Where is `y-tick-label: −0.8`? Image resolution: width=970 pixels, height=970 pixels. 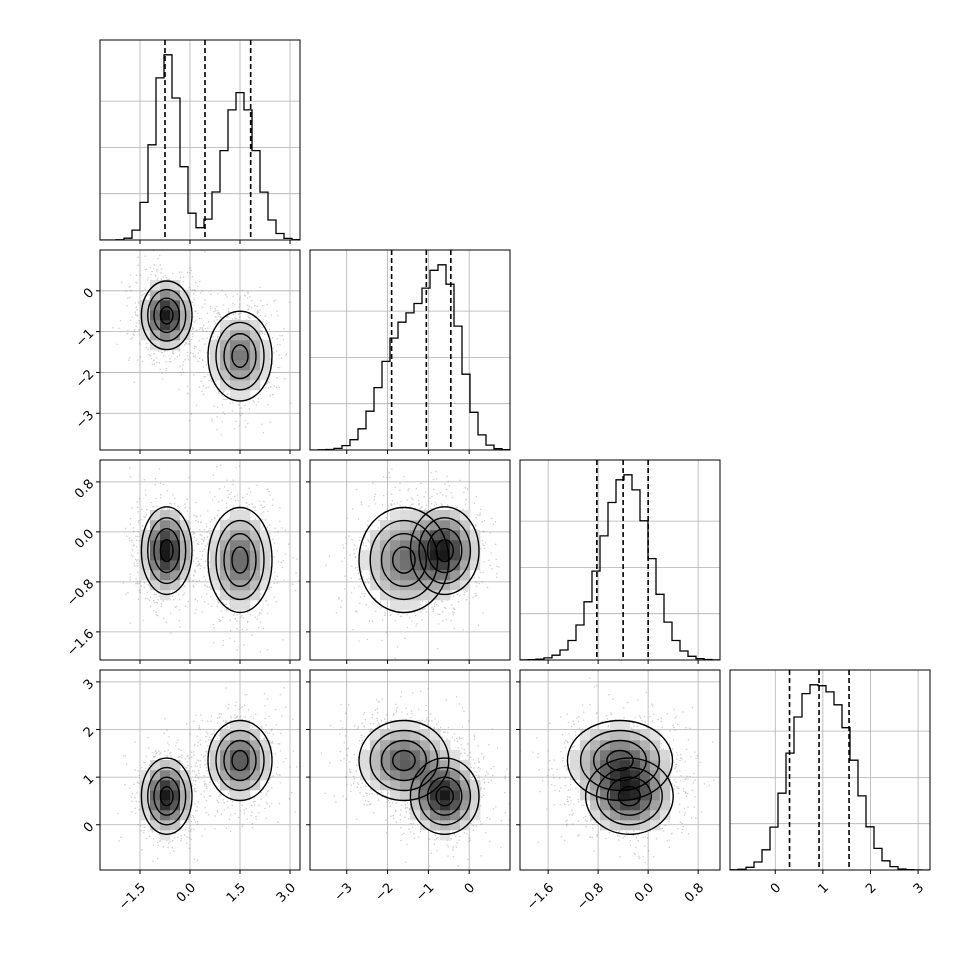 y-tick-label: −0.8 is located at coordinates (80, 593).